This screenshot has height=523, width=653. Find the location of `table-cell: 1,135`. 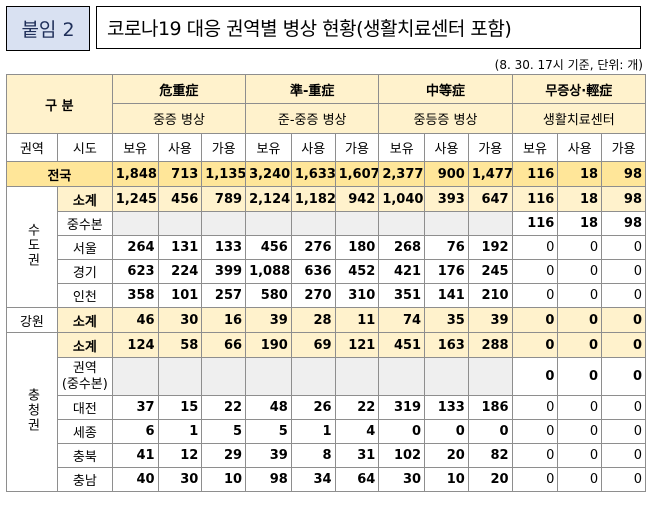

table-cell: 1,135 is located at coordinates (224, 174).